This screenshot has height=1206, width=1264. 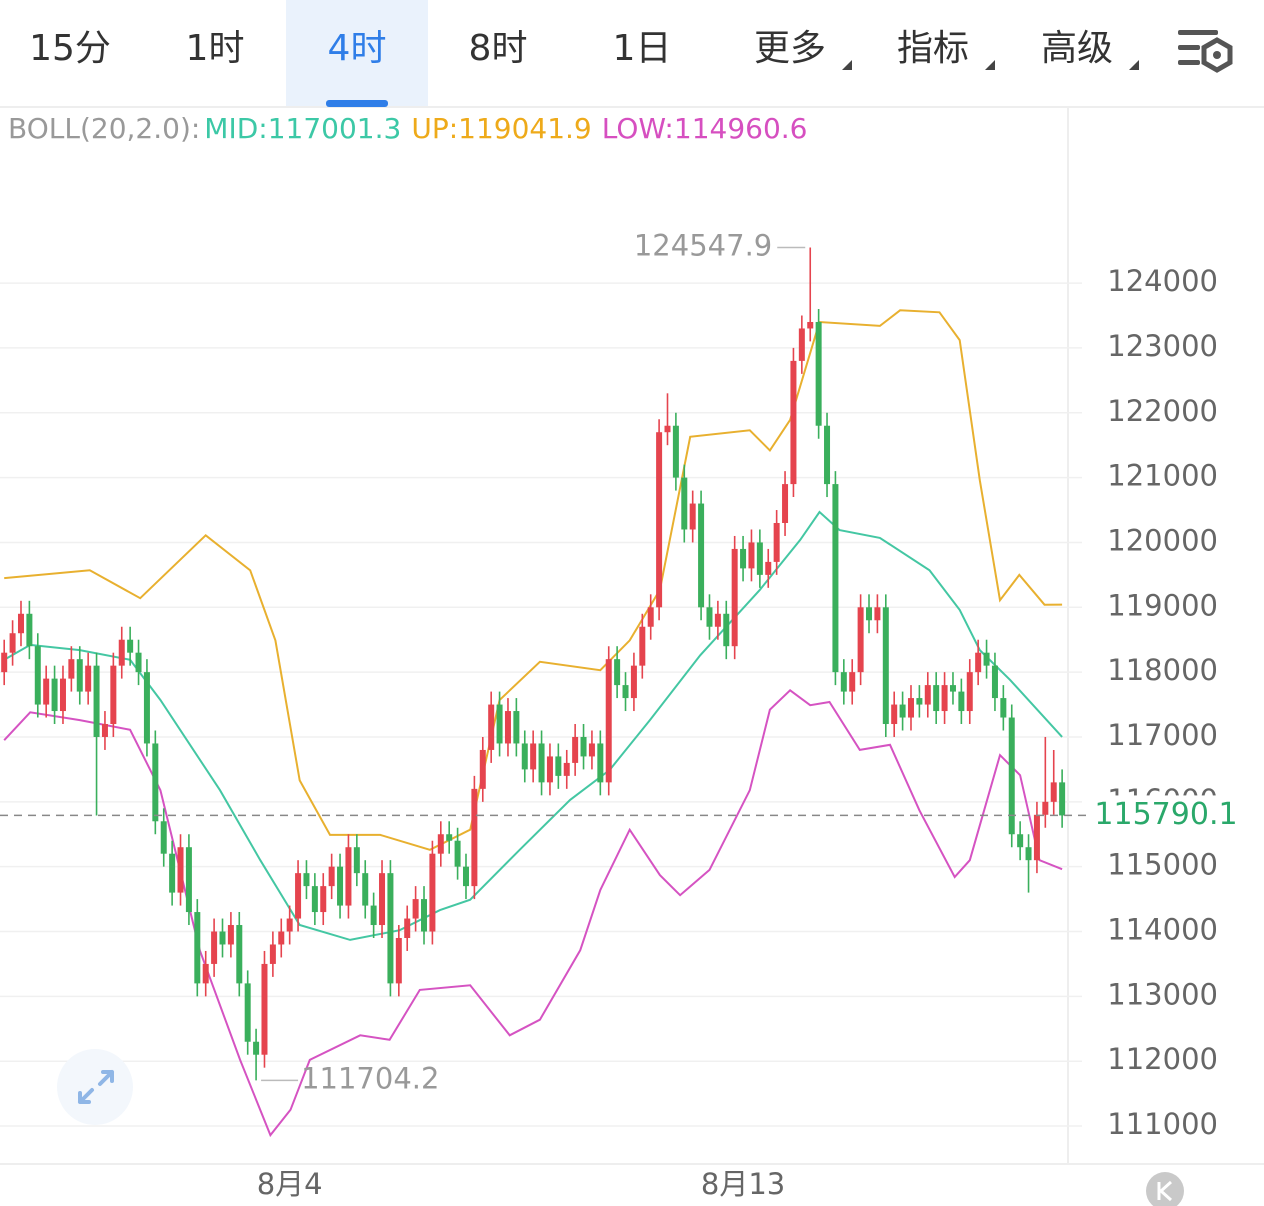 What do you see at coordinates (642, 48) in the screenshot?
I see `tab: 1日` at bounding box center [642, 48].